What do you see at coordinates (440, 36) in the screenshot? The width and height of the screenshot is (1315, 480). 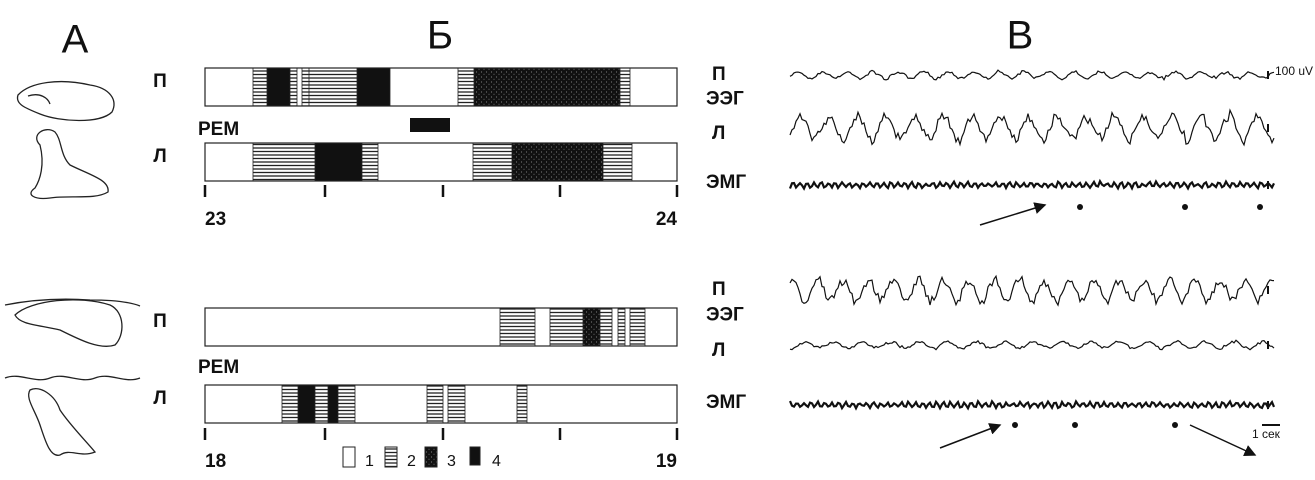 I see `panel-label: Б` at bounding box center [440, 36].